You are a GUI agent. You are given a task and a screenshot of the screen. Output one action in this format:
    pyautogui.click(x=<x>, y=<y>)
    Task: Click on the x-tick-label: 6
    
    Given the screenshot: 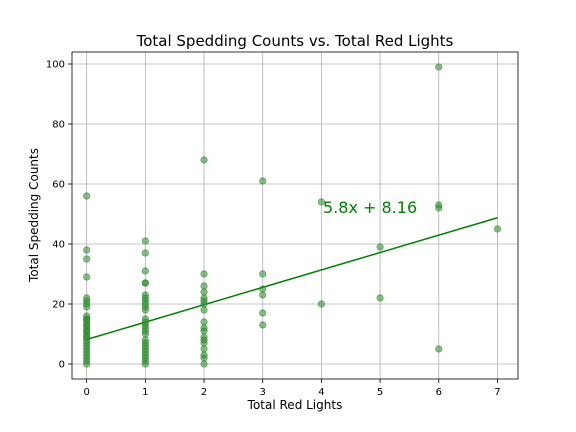 What is the action you would take?
    pyautogui.click(x=439, y=392)
    